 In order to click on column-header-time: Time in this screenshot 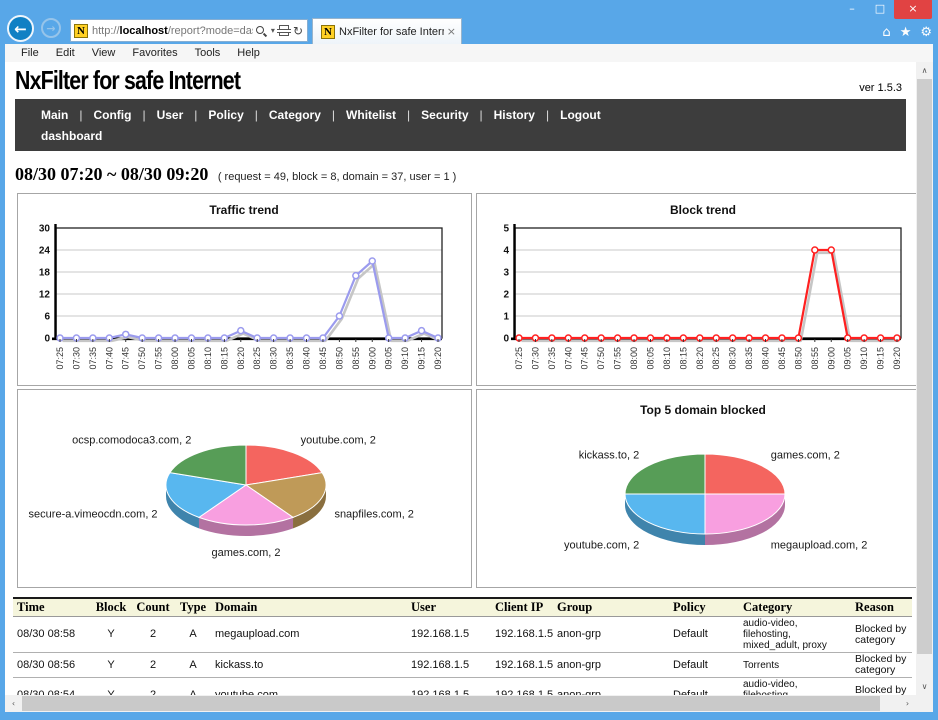, I will do `click(52, 607)`.